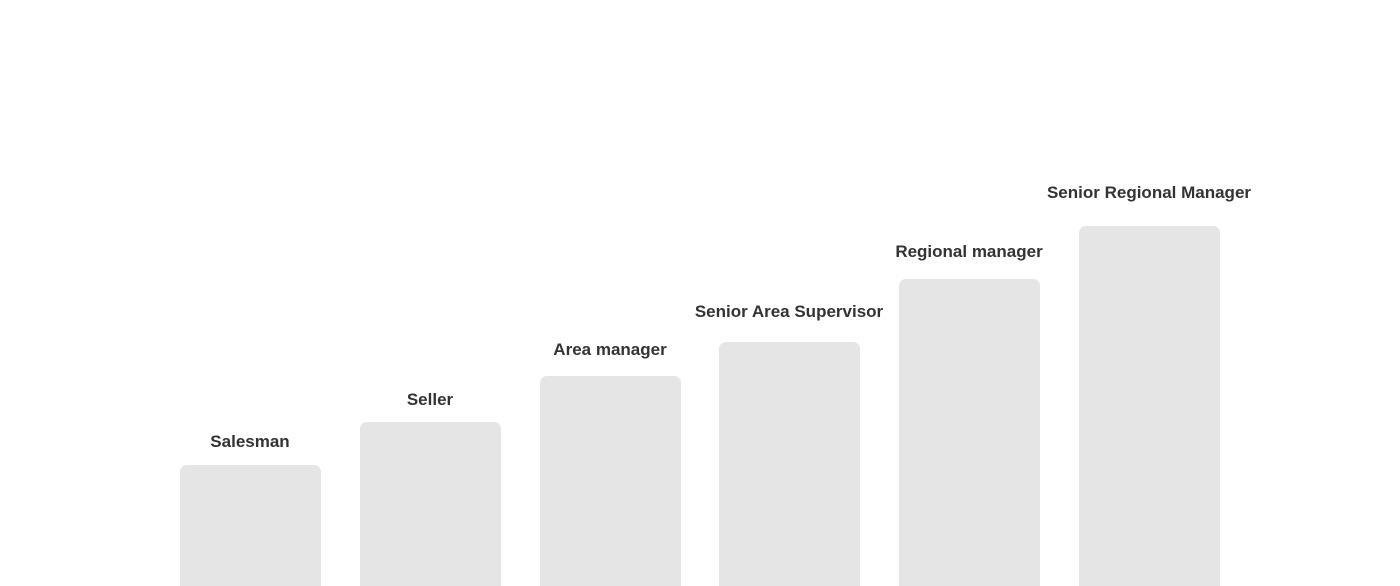 The height and width of the screenshot is (586, 1400). Describe the element at coordinates (430, 399) in the screenshot. I see `step-label-seller: Seller` at that location.